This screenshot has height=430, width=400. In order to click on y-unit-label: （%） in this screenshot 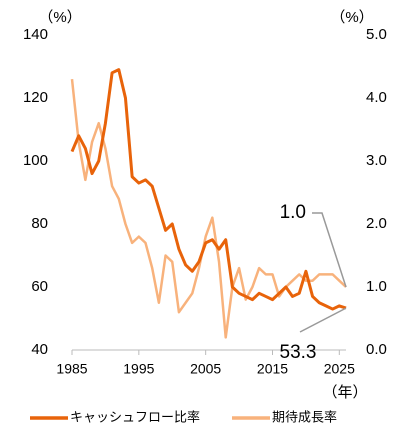, I will do `click(59, 17)`.